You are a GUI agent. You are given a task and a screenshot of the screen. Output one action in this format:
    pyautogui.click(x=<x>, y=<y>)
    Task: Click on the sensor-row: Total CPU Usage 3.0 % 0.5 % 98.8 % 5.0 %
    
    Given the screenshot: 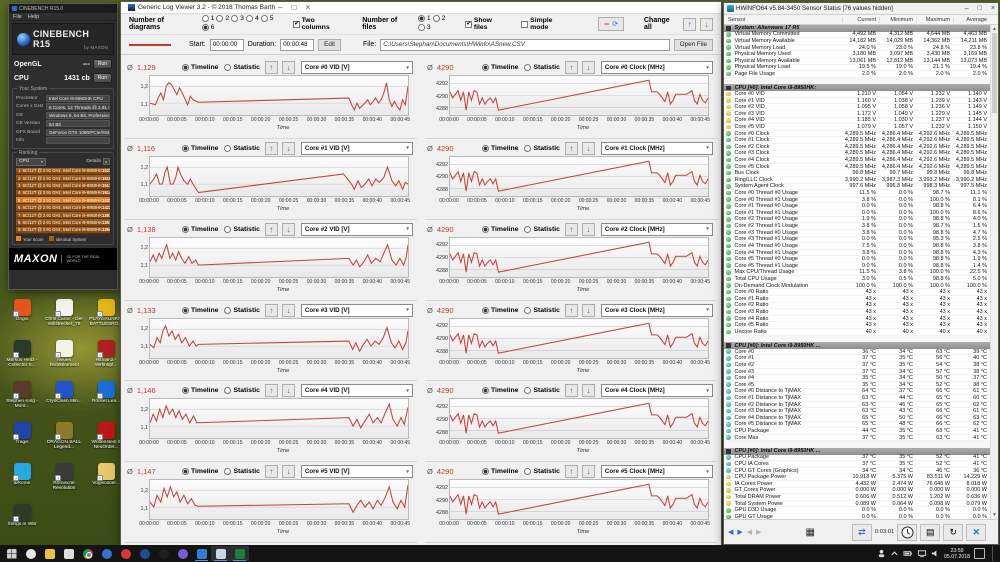 What is the action you would take?
    pyautogui.click(x=857, y=279)
    